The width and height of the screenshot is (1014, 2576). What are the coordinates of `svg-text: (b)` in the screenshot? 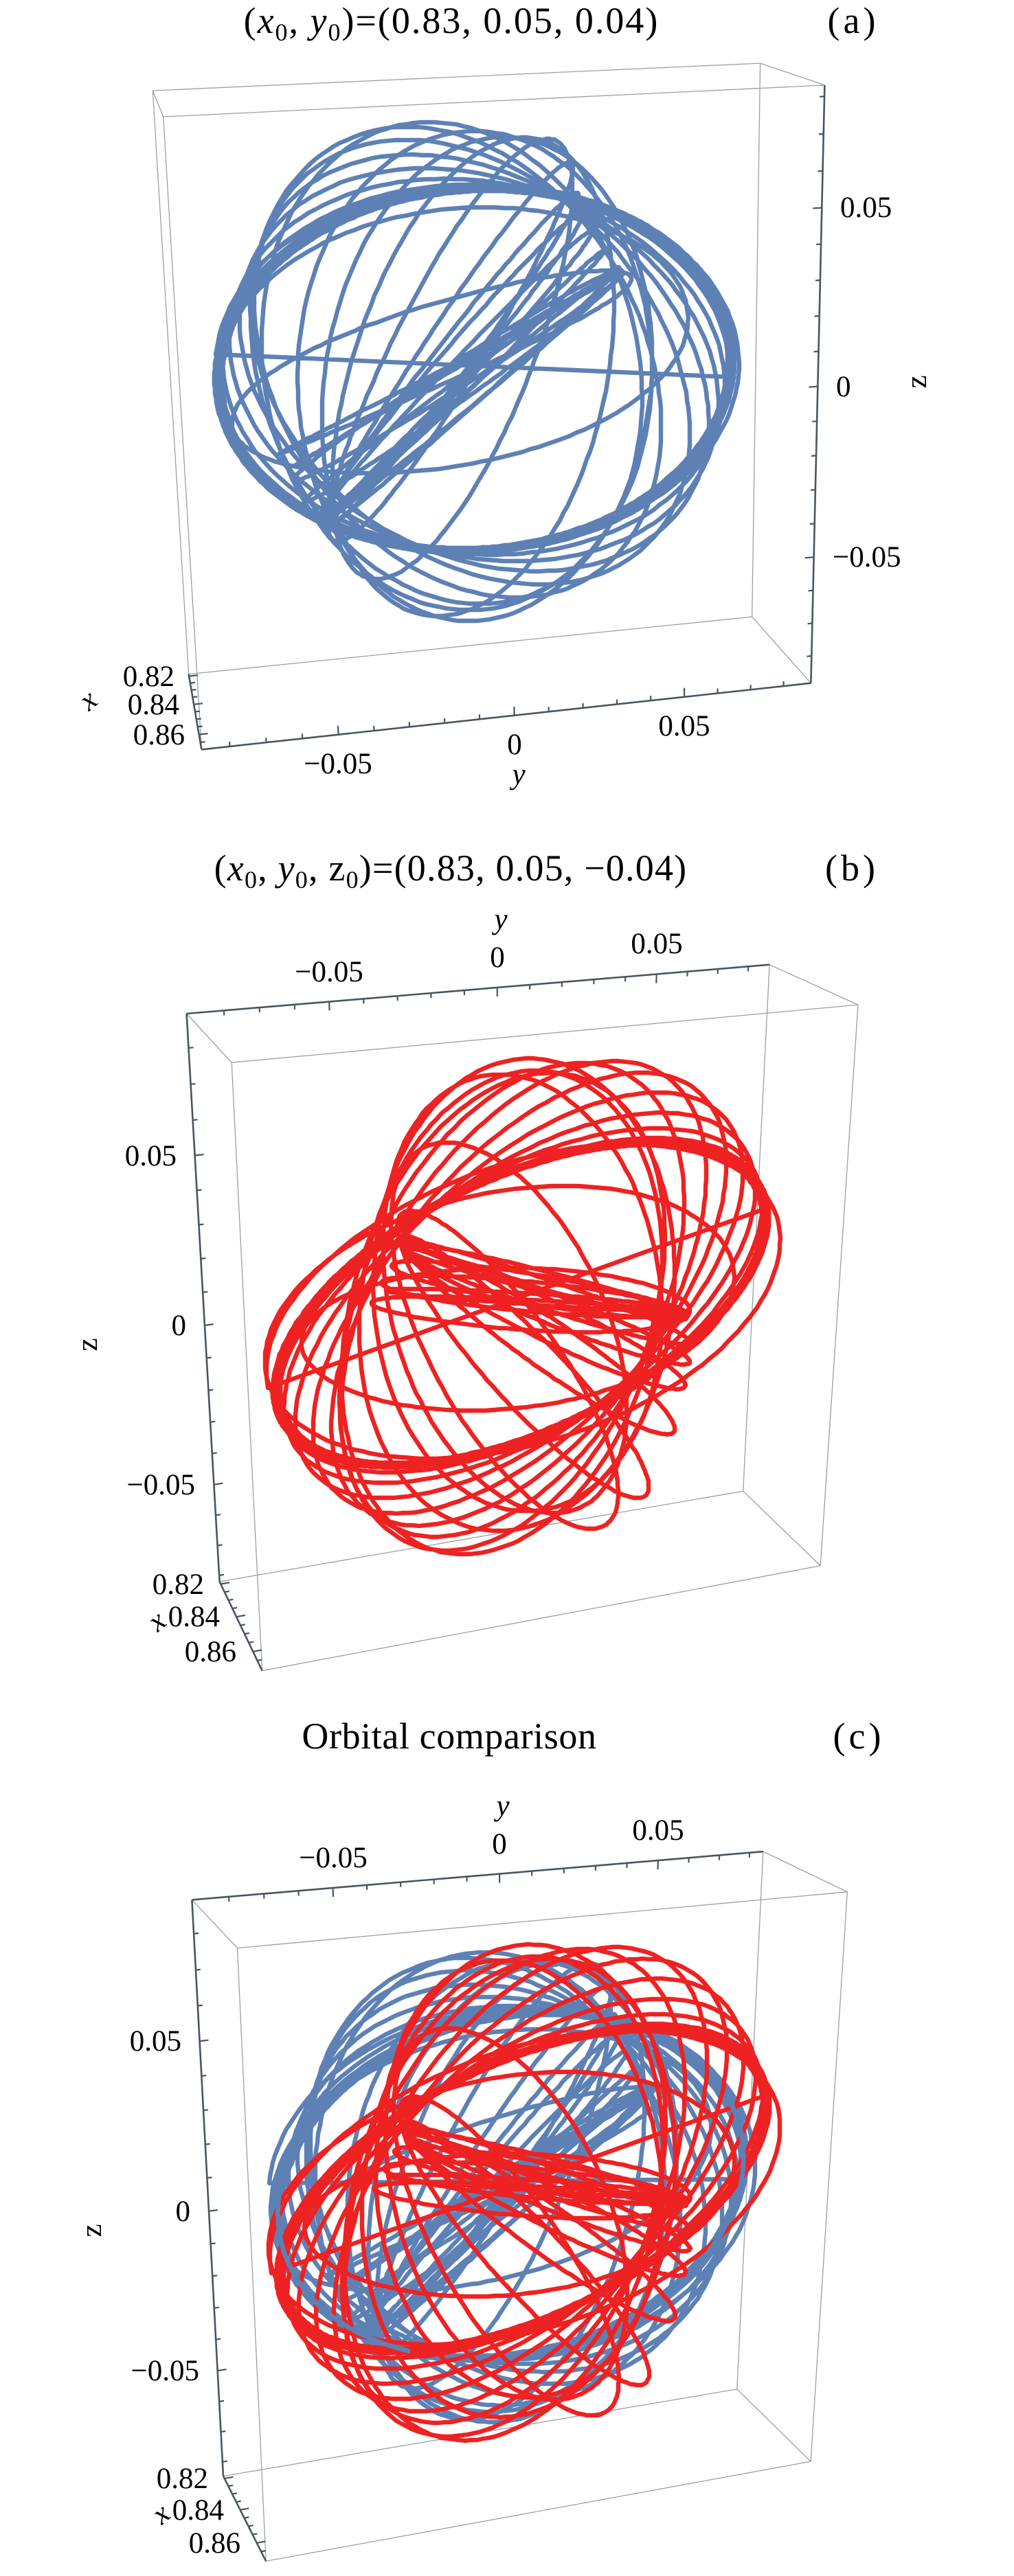 It's located at (852, 868).